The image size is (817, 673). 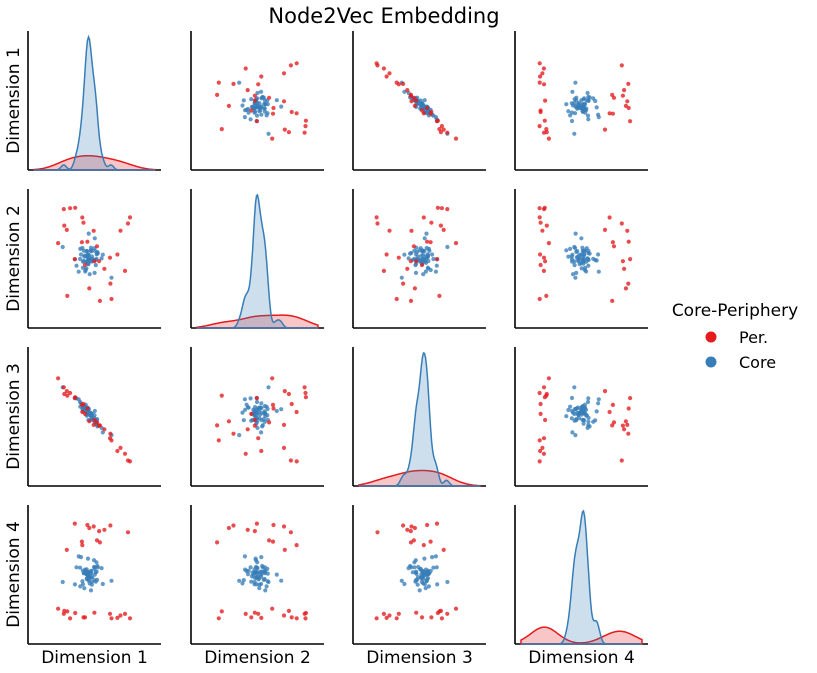 What do you see at coordinates (383, 16) in the screenshot?
I see `chart-title: Node2Vec Embedding` at bounding box center [383, 16].